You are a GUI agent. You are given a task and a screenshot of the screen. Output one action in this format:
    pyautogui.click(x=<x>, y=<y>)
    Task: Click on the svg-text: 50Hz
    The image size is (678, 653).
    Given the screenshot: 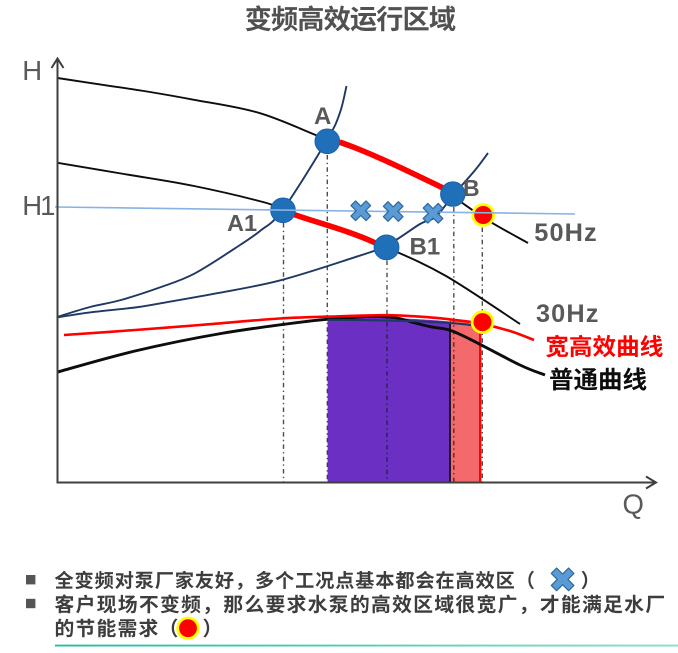 What is the action you would take?
    pyautogui.click(x=565, y=233)
    